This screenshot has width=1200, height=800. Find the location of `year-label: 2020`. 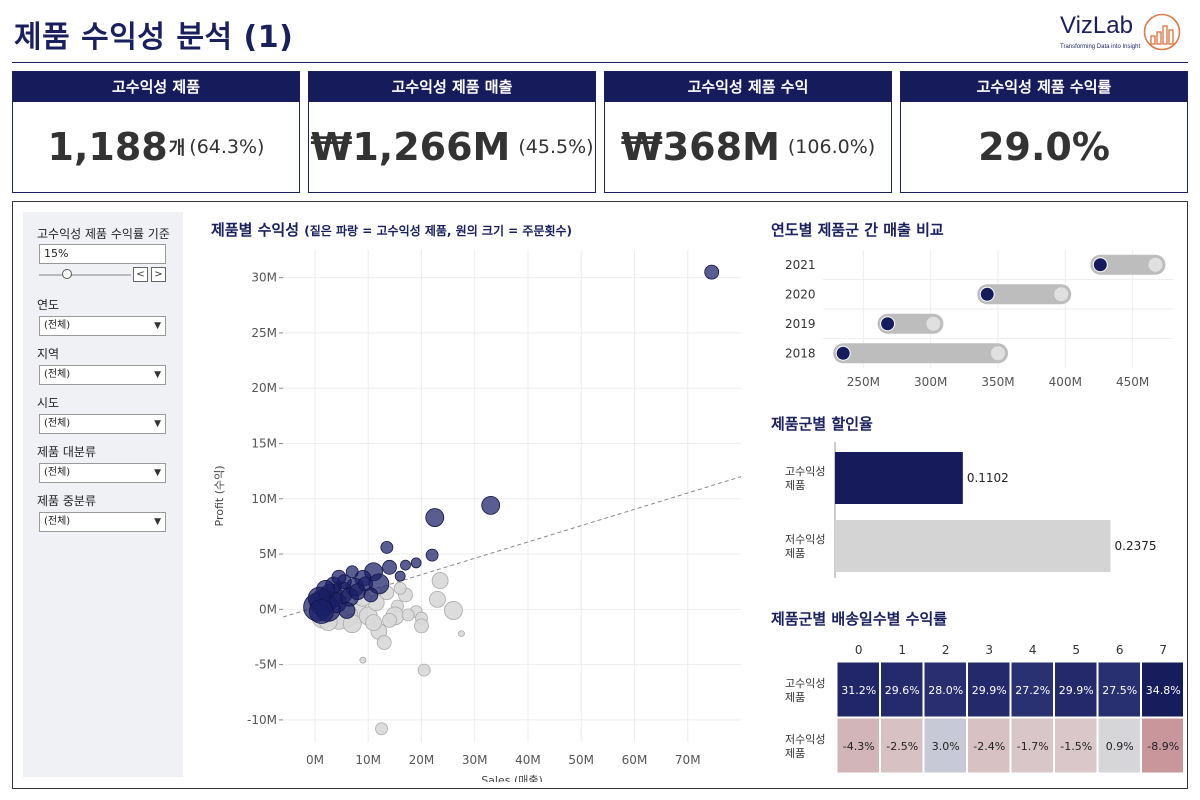

year-label: 2020 is located at coordinates (800, 294).